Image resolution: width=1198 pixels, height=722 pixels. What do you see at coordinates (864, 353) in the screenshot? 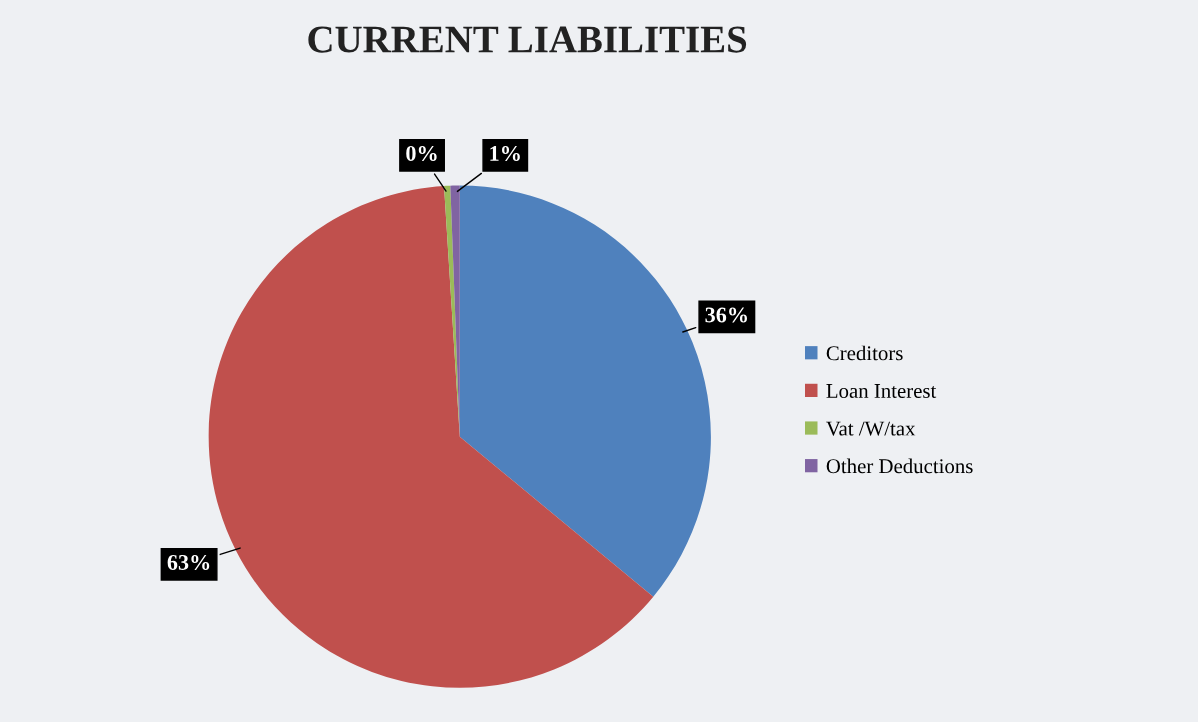
I see `legend-label: Creditors` at bounding box center [864, 353].